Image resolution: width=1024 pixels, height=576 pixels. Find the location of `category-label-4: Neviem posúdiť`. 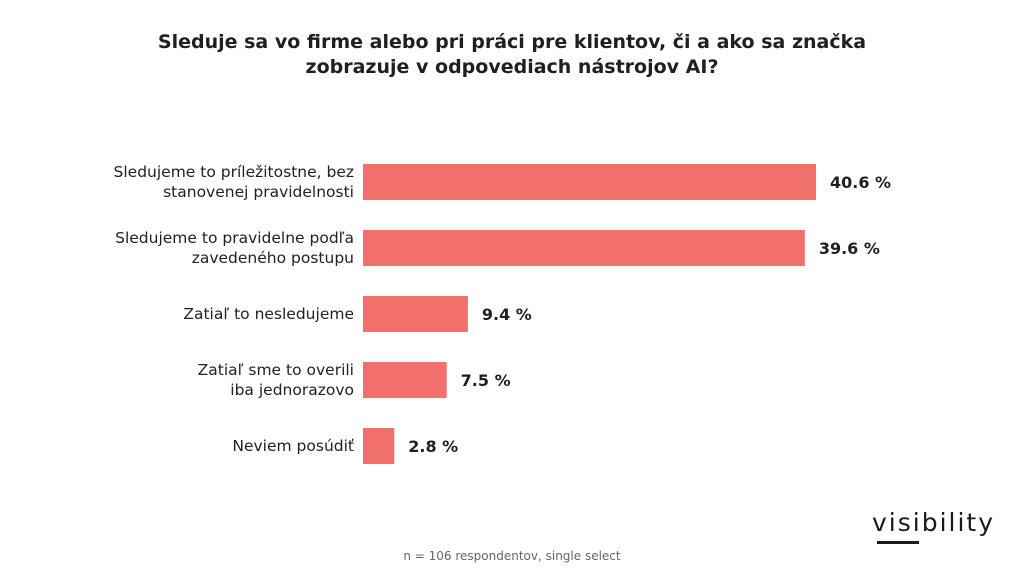

category-label-4: Neviem posúdiť is located at coordinates (293, 446).